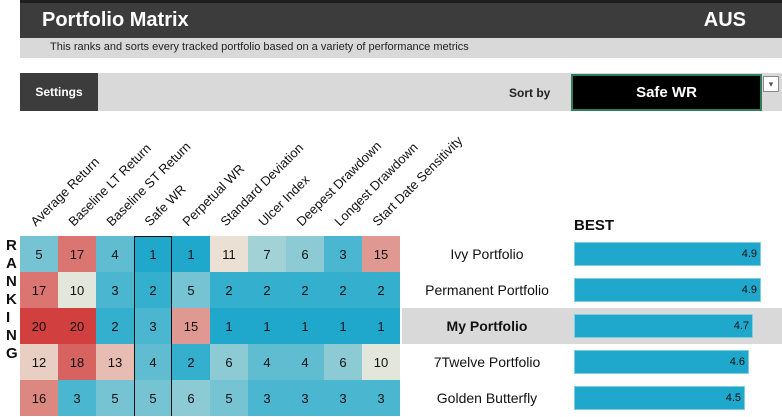 Image resolution: width=782 pixels, height=417 pixels. What do you see at coordinates (733, 398) in the screenshot?
I see `score-value: 4.5` at bounding box center [733, 398].